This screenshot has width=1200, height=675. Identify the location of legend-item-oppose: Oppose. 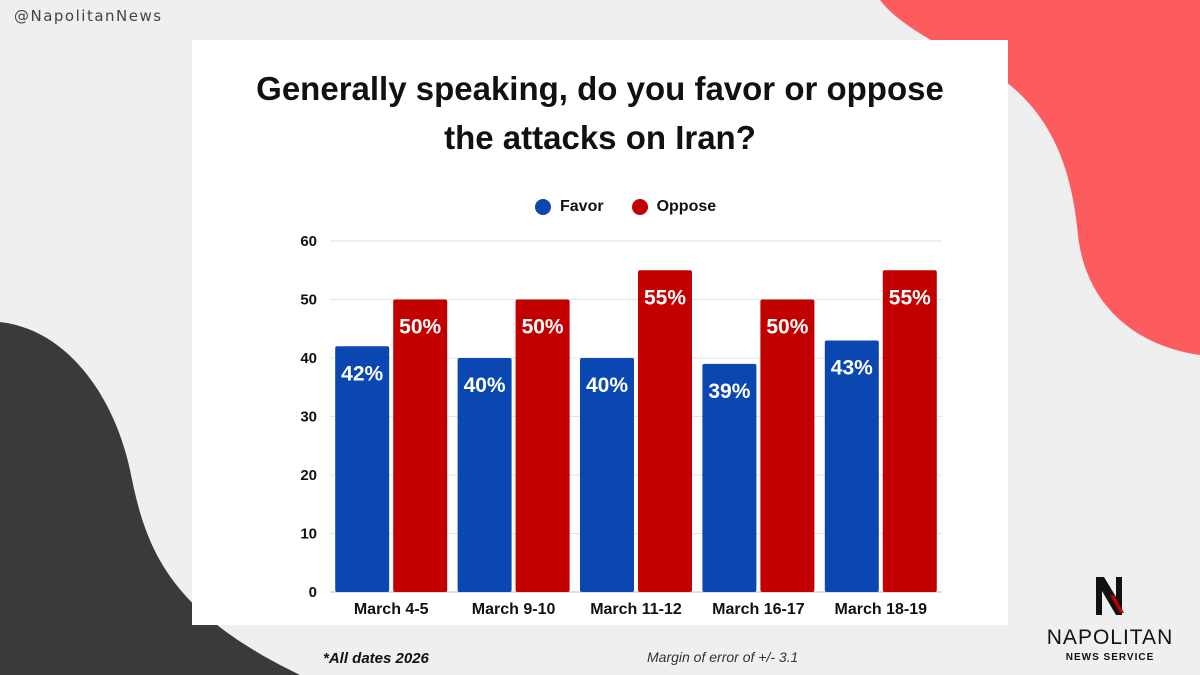
(674, 207).